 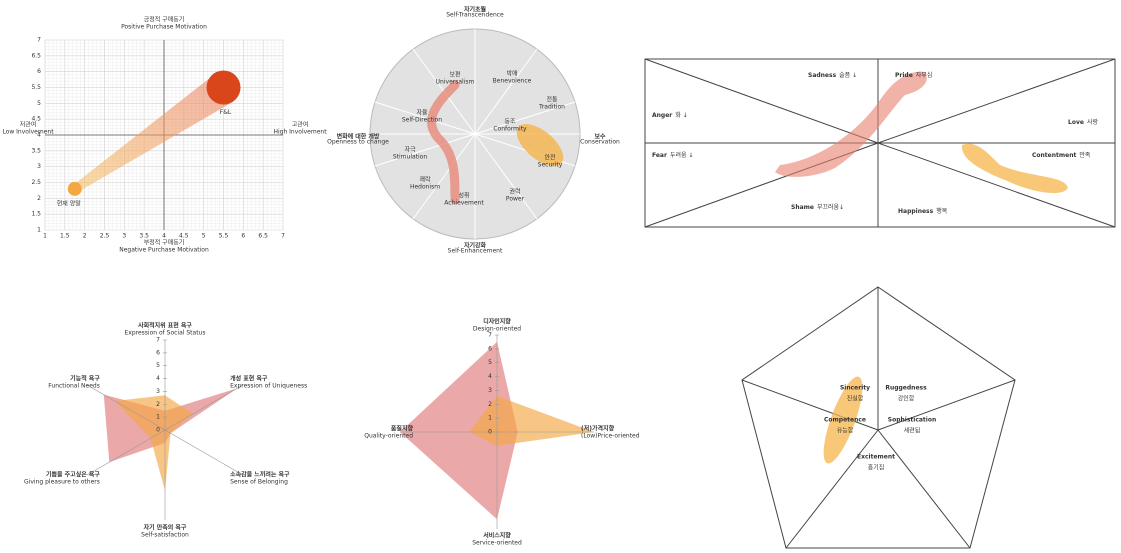 I want to click on emotion-label: Pride 자부심, so click(x=913, y=75).